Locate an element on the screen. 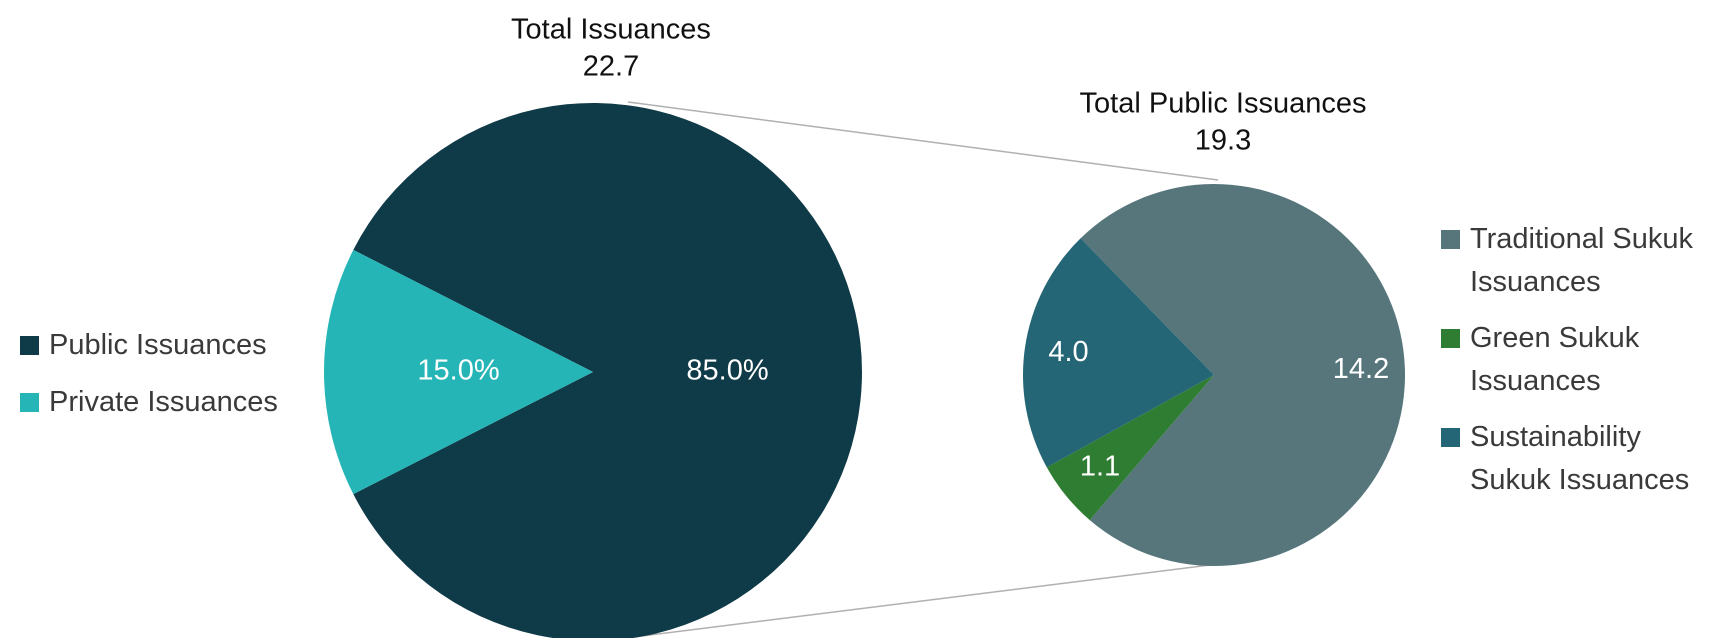  legend-label: Traditional Sukuk Issuances is located at coordinates (1581, 260).